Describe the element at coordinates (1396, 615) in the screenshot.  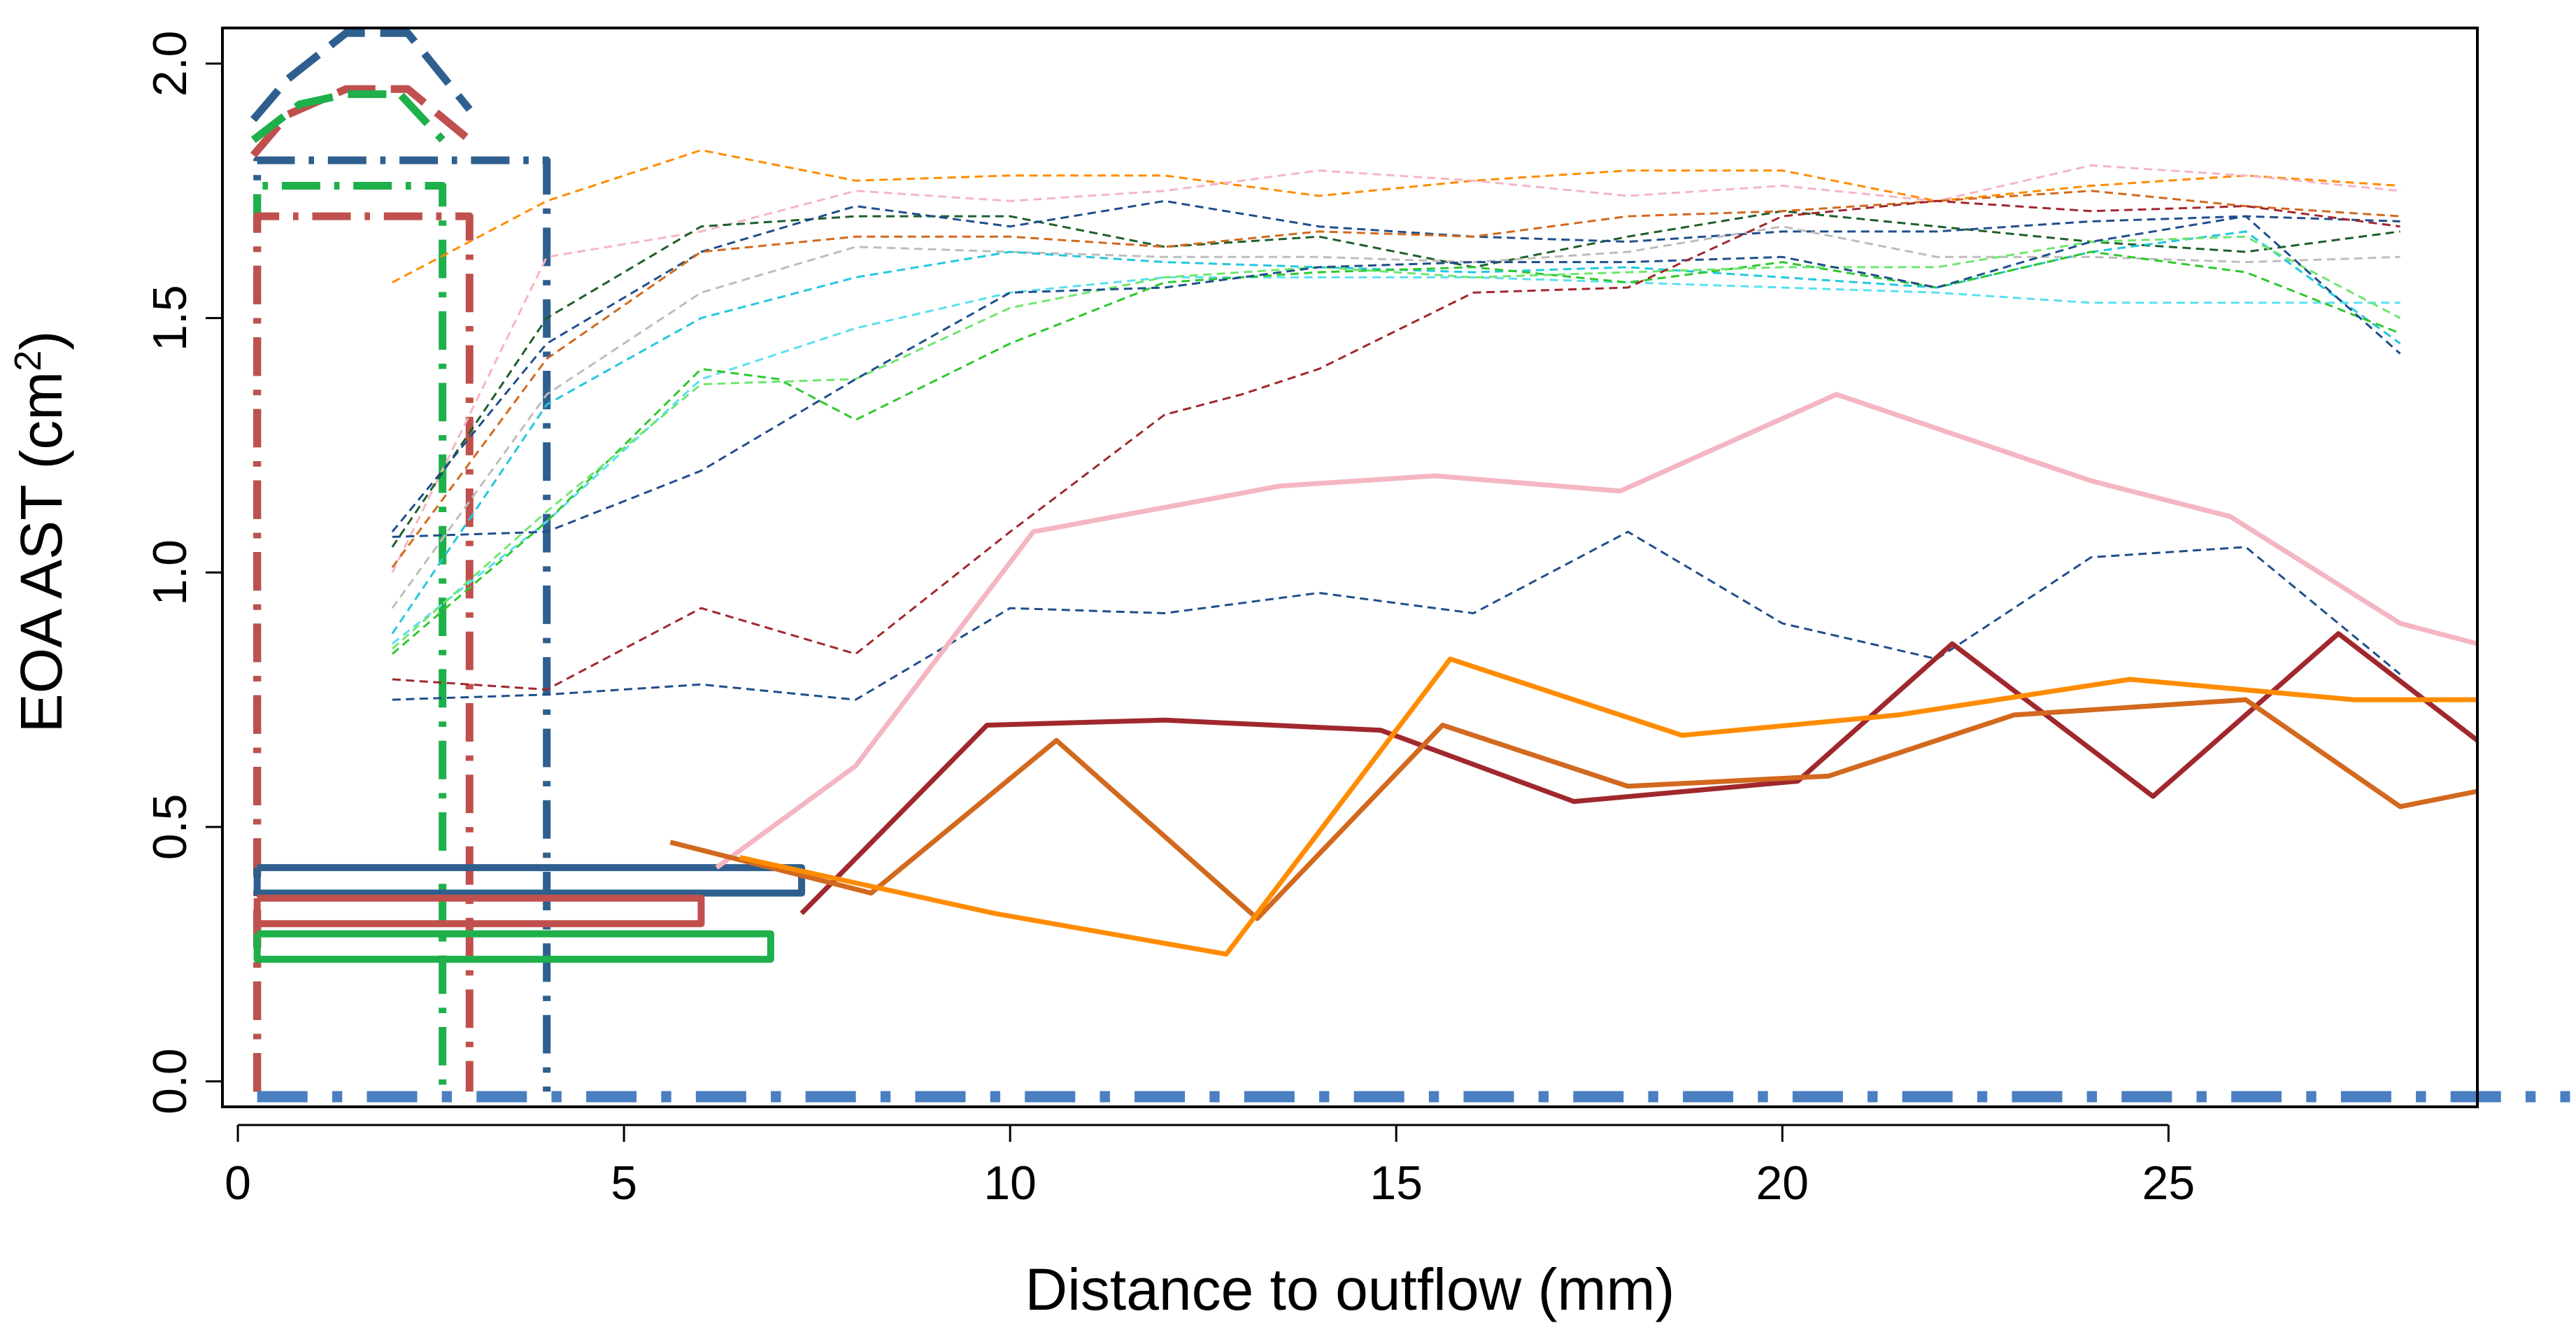
I see `series-dashed-blue-low` at that location.